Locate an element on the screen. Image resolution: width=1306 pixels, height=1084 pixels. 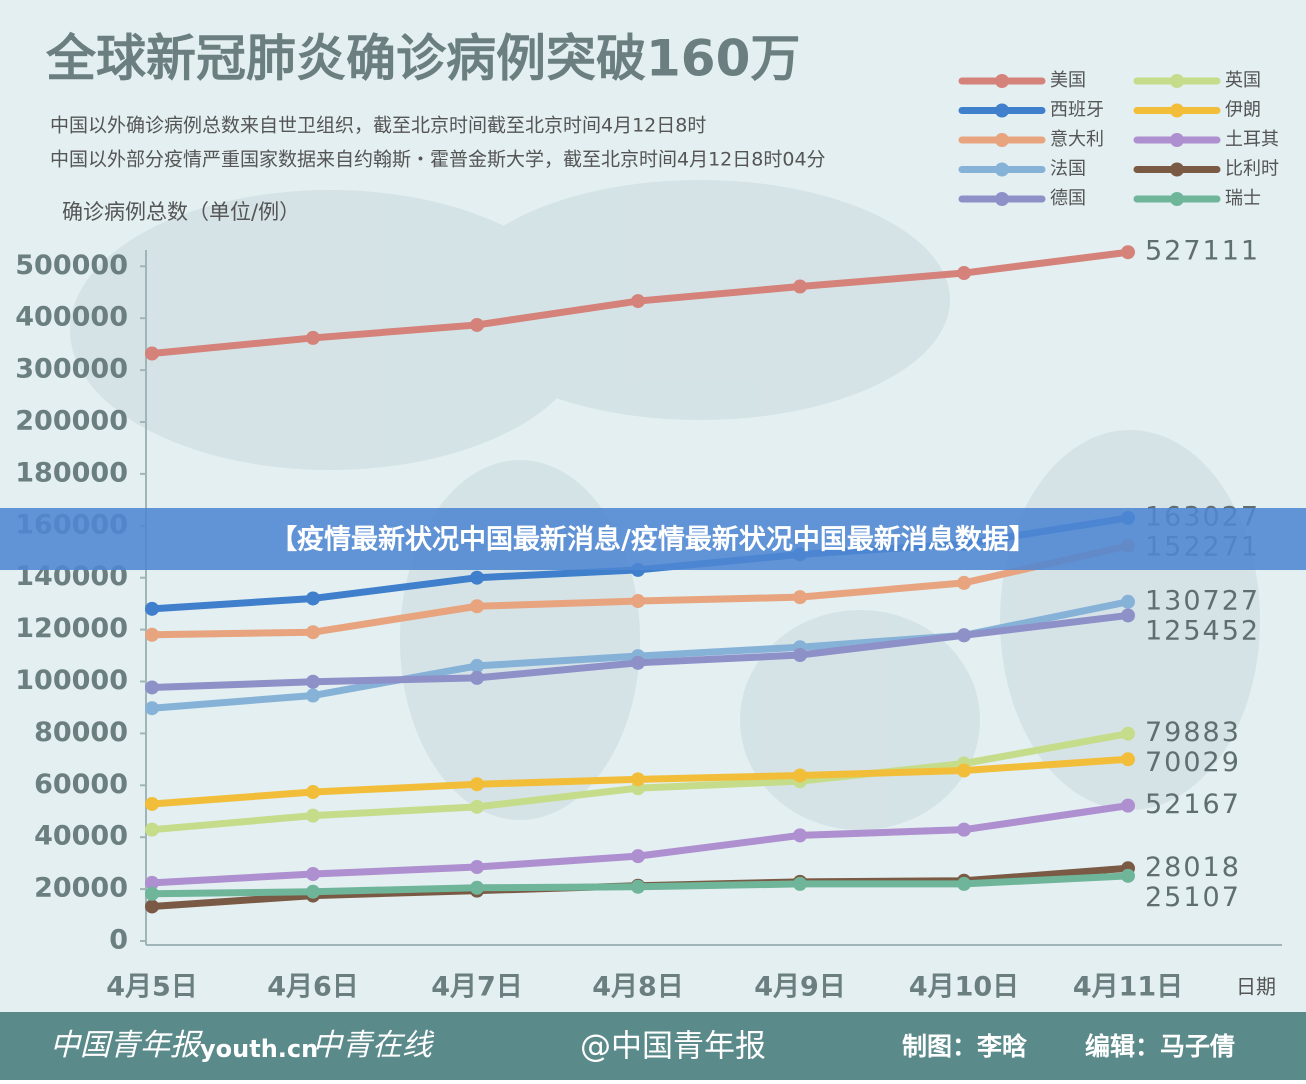
subtitle: 中国以外确诊病例总数来自世卫组织，截至北京时间截至北京时间4月12日8时 is located at coordinates (378, 126).